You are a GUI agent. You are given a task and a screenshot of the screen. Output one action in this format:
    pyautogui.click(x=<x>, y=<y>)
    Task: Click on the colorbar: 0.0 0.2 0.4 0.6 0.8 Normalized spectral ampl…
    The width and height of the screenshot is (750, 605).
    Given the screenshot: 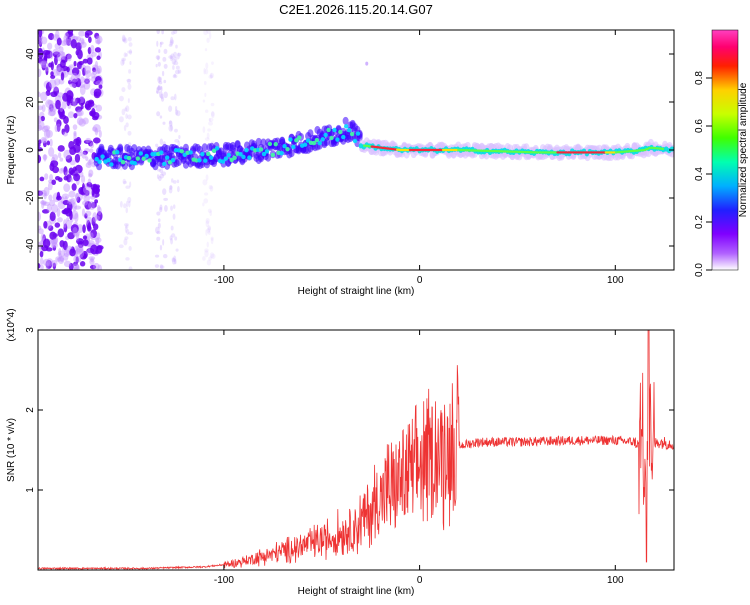 What is the action you would take?
    pyautogui.click(x=721, y=153)
    